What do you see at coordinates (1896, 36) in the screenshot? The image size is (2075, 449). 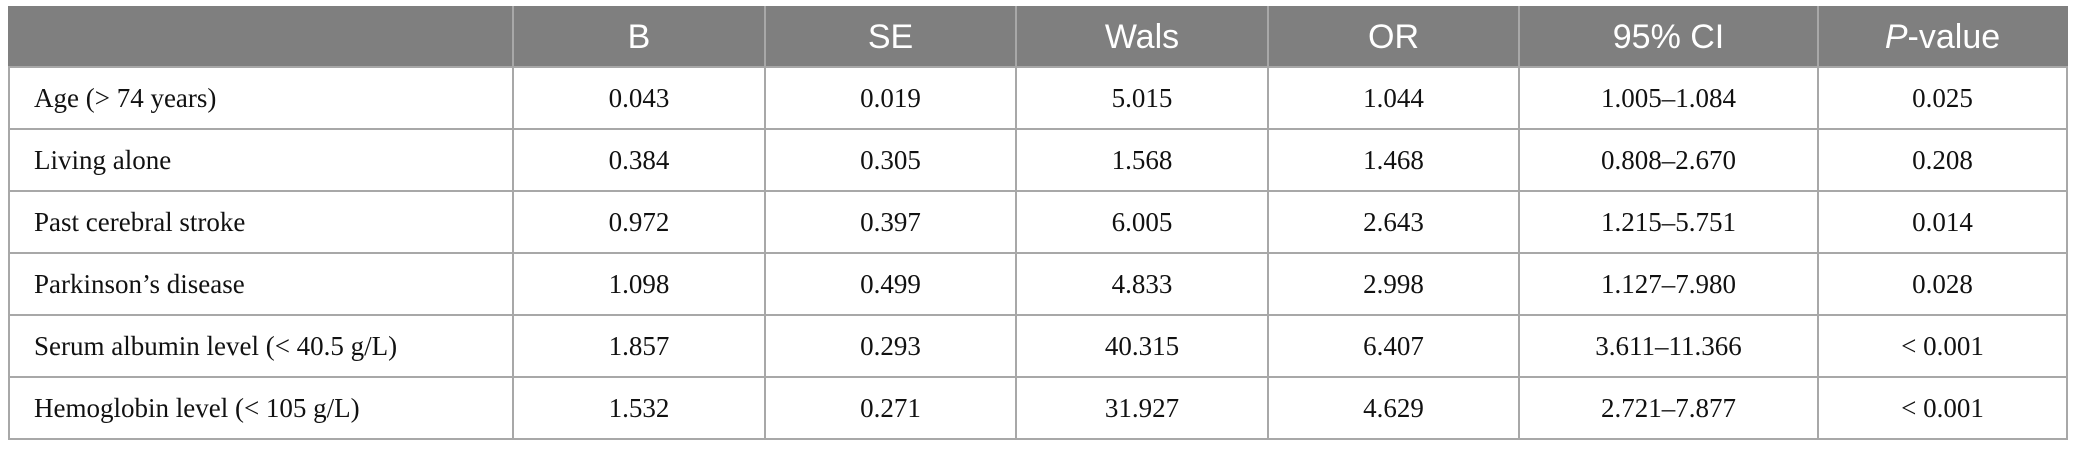 I see `header-p-italic: P` at bounding box center [1896, 36].